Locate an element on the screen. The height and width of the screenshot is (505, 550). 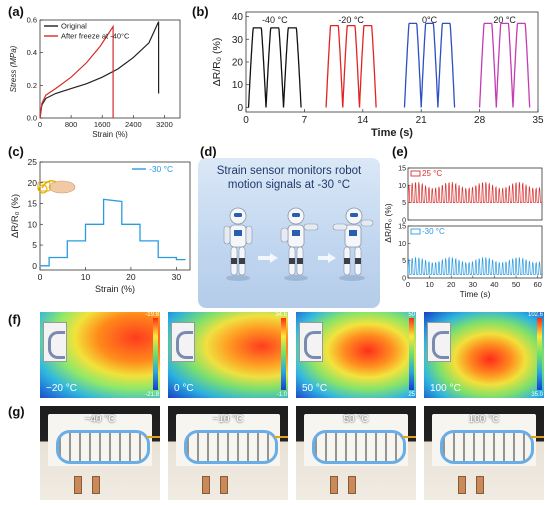
device-photo: −10 °C is located at coordinates (228, 453).